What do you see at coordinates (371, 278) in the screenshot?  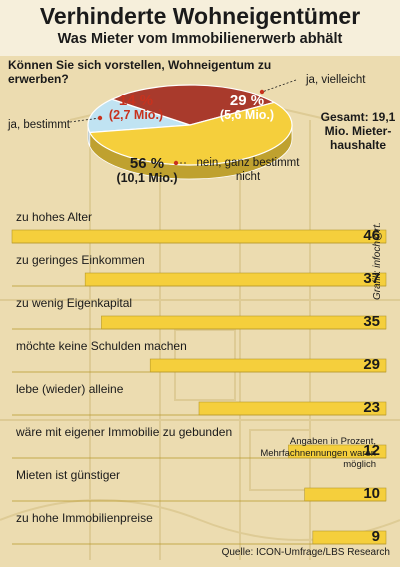 I see `bar-value-label: 37` at bounding box center [371, 278].